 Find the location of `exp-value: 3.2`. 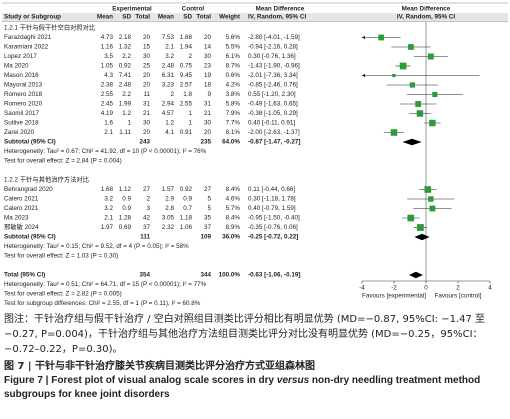

exp-value: 3.2 is located at coordinates (108, 208).